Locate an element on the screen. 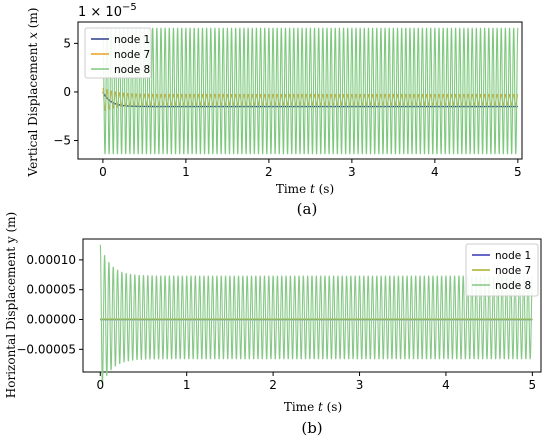 The width and height of the screenshot is (550, 440). legend-label-b-3: node 8 is located at coordinates (513, 286).